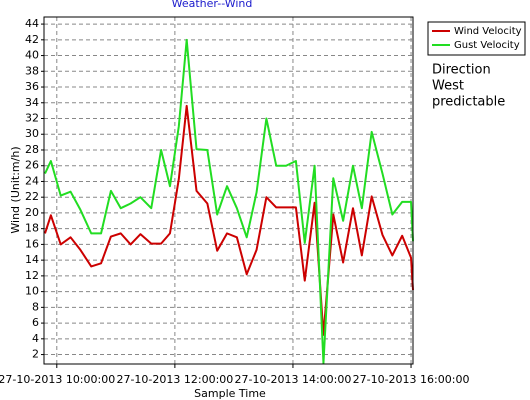 This screenshot has height=400, width=530. Describe the element at coordinates (15, 189) in the screenshot. I see `y-axis-label: Wind (Unit:m/h)` at that location.